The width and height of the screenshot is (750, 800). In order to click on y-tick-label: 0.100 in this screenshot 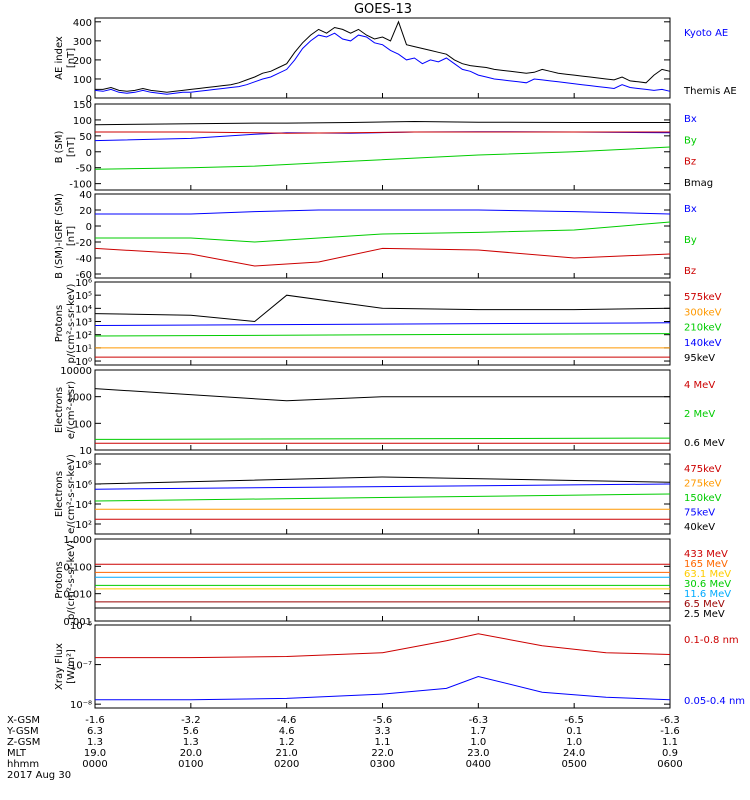, I will do `click(77, 567)`.